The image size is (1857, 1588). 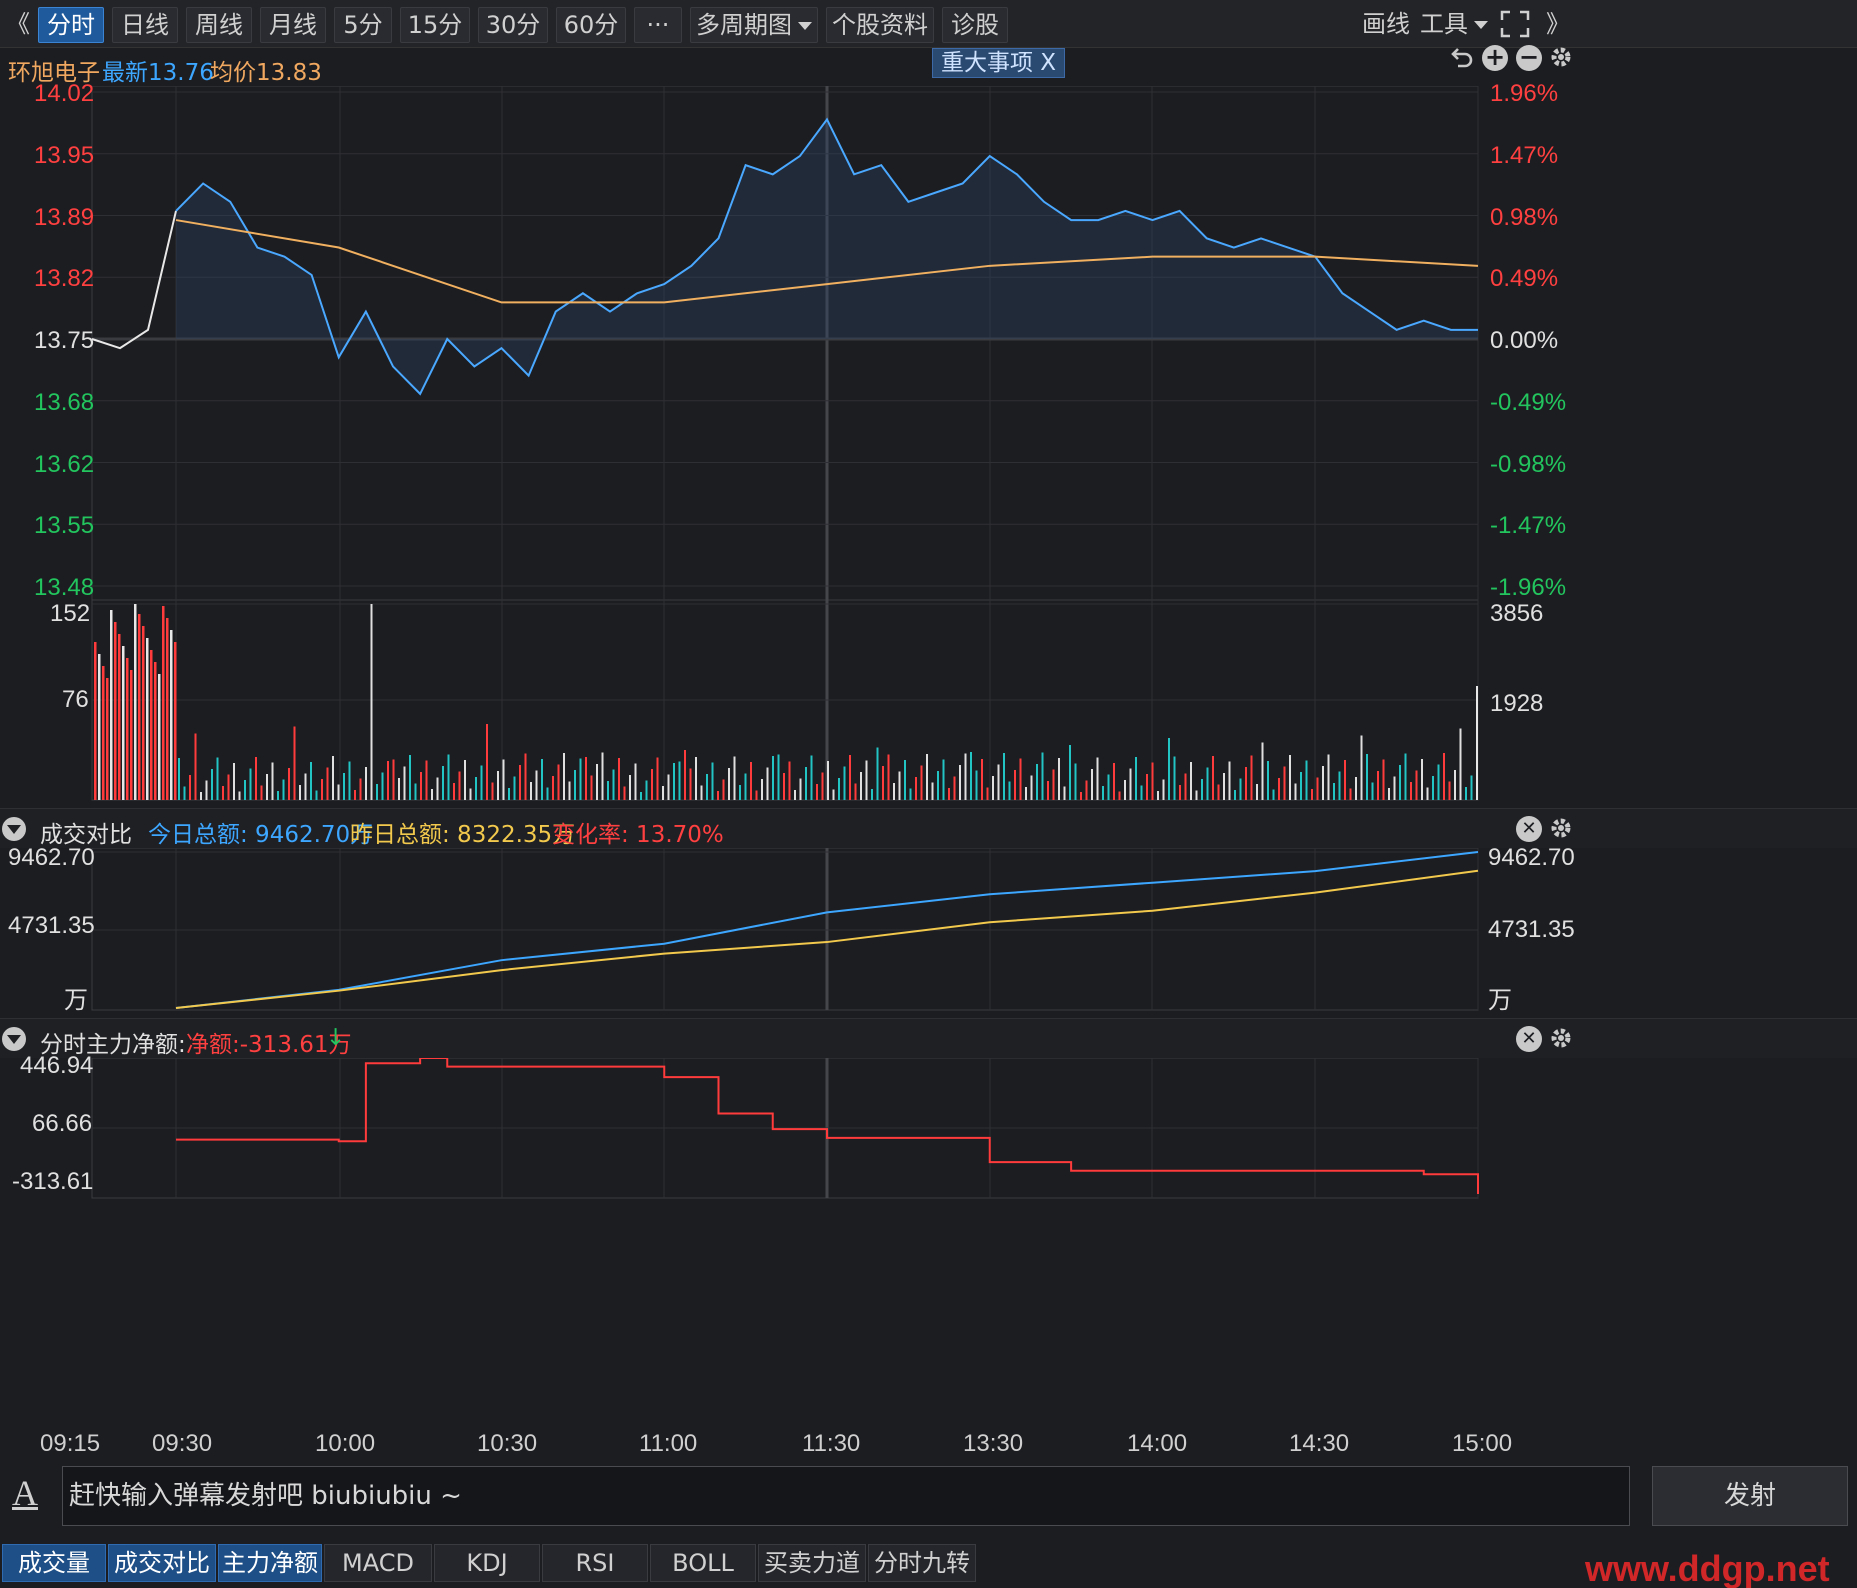 I want to click on tab-60min: 60分, so click(x=591, y=25).